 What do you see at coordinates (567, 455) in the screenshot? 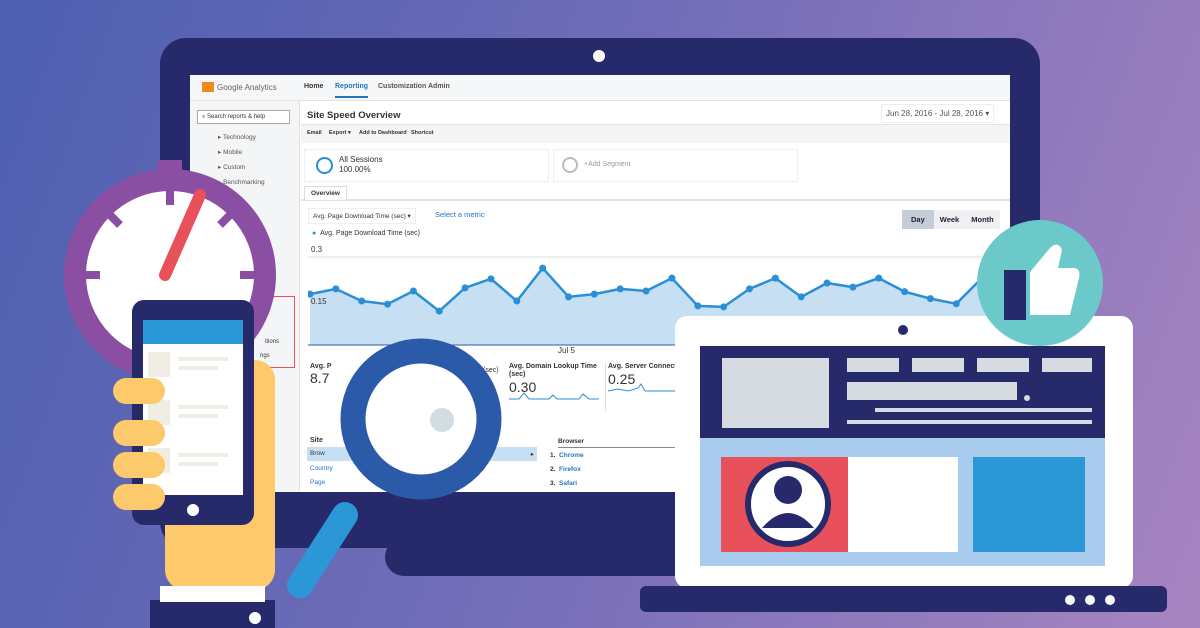
I see `browser-row: 1. Chrome` at bounding box center [567, 455].